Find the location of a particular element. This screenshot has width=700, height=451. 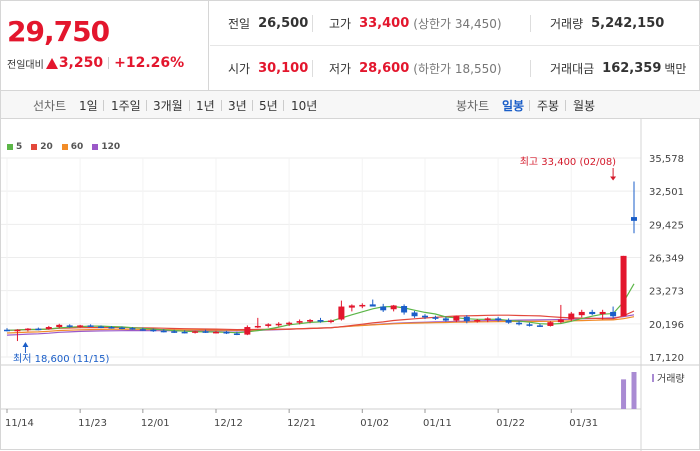

legend-item-ma20: 20 is located at coordinates (42, 147).